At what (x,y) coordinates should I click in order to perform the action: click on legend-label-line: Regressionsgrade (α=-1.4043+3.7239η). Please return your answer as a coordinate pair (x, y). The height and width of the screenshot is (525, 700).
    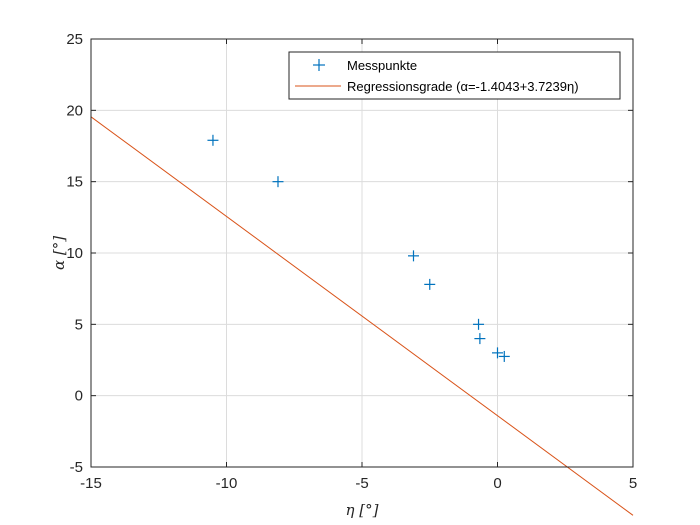
    Looking at the image, I should click on (463, 86).